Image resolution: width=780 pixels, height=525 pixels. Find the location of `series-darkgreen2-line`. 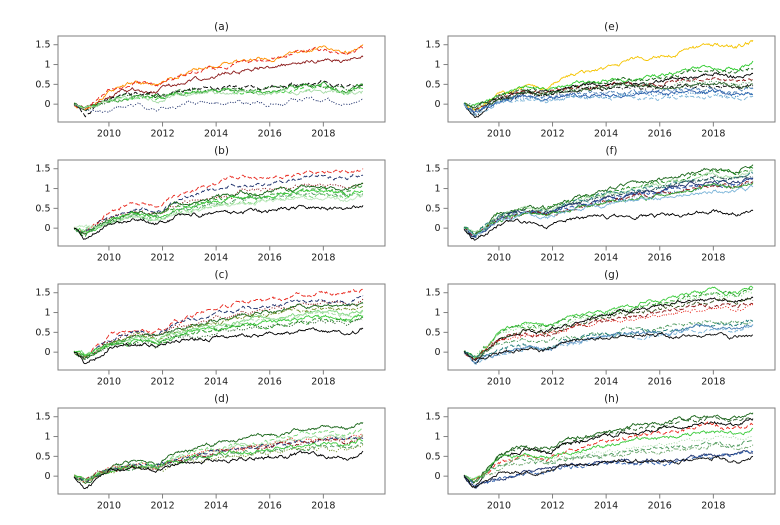

series-darkgreen2-line is located at coordinates (608, 449).